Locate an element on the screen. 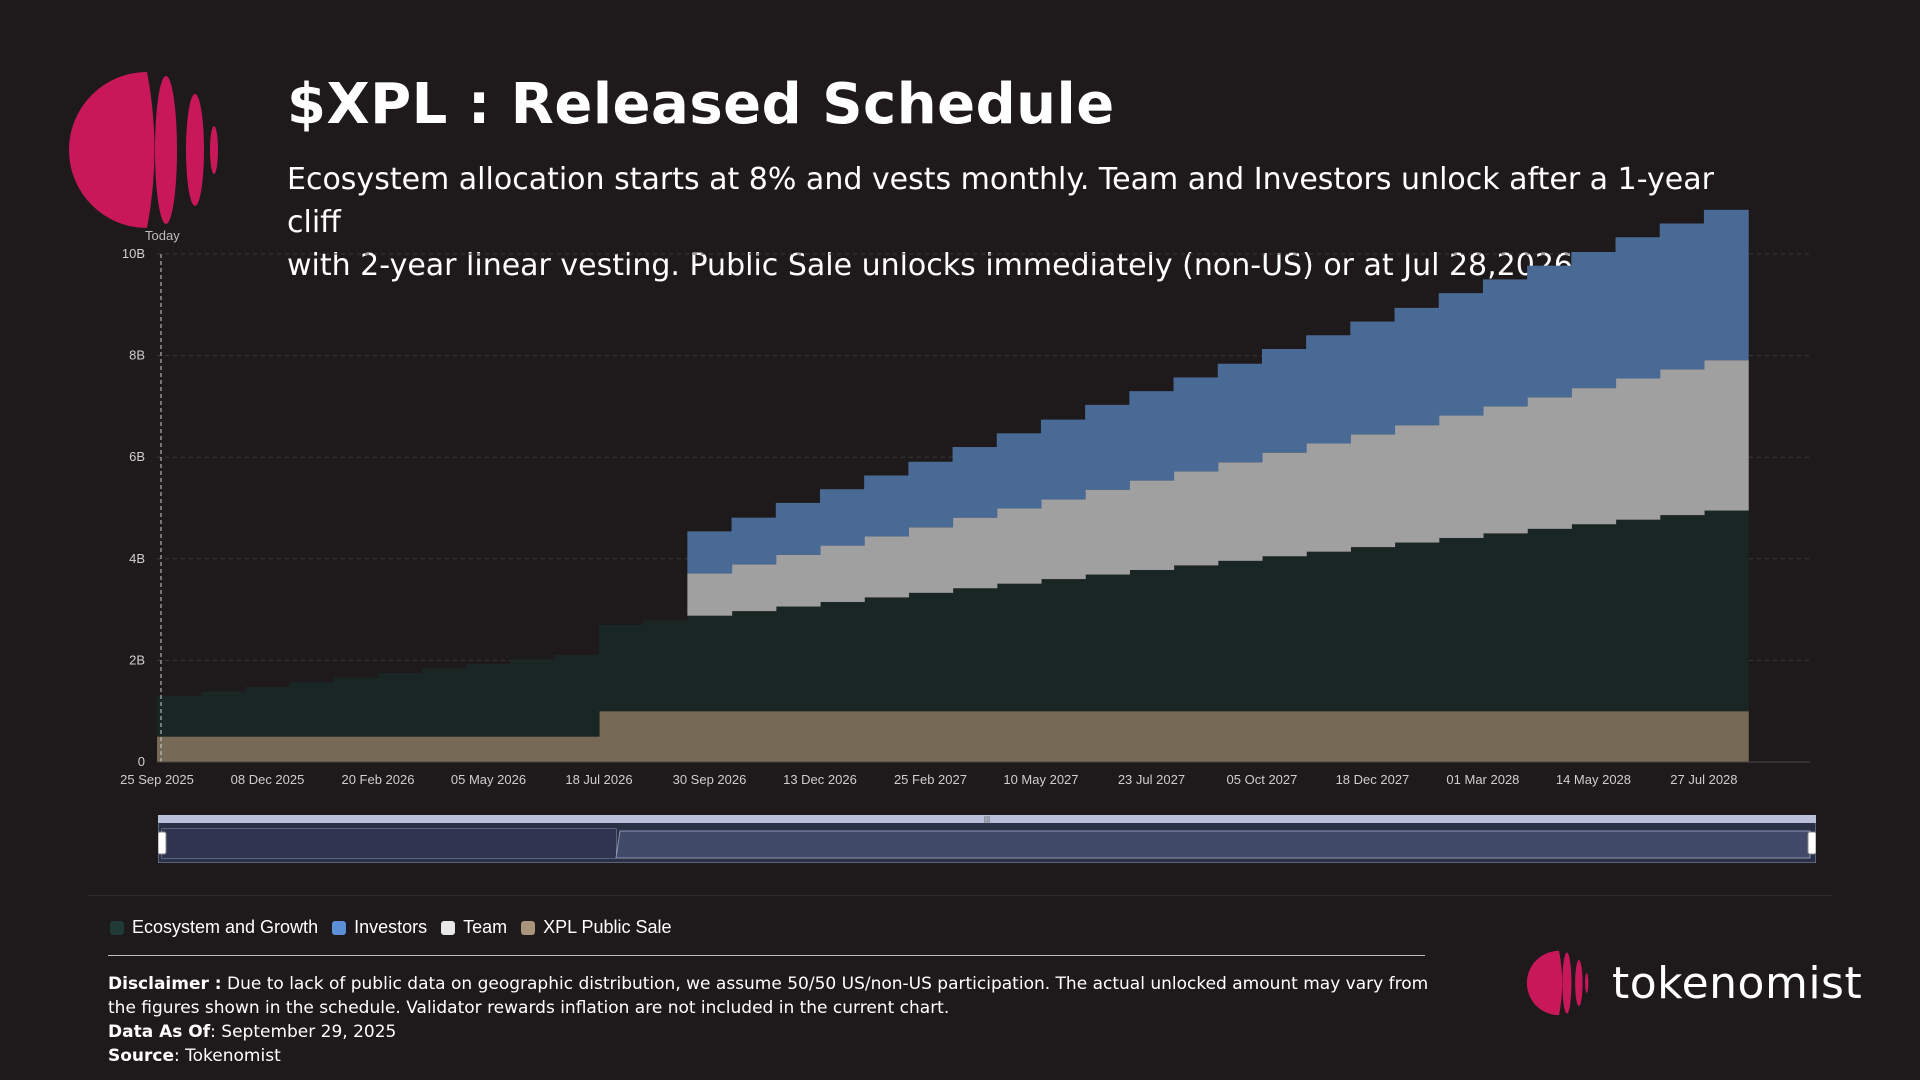 The width and height of the screenshot is (1920, 1080). x-tick-label: 05 May 2026 is located at coordinates (488, 779).